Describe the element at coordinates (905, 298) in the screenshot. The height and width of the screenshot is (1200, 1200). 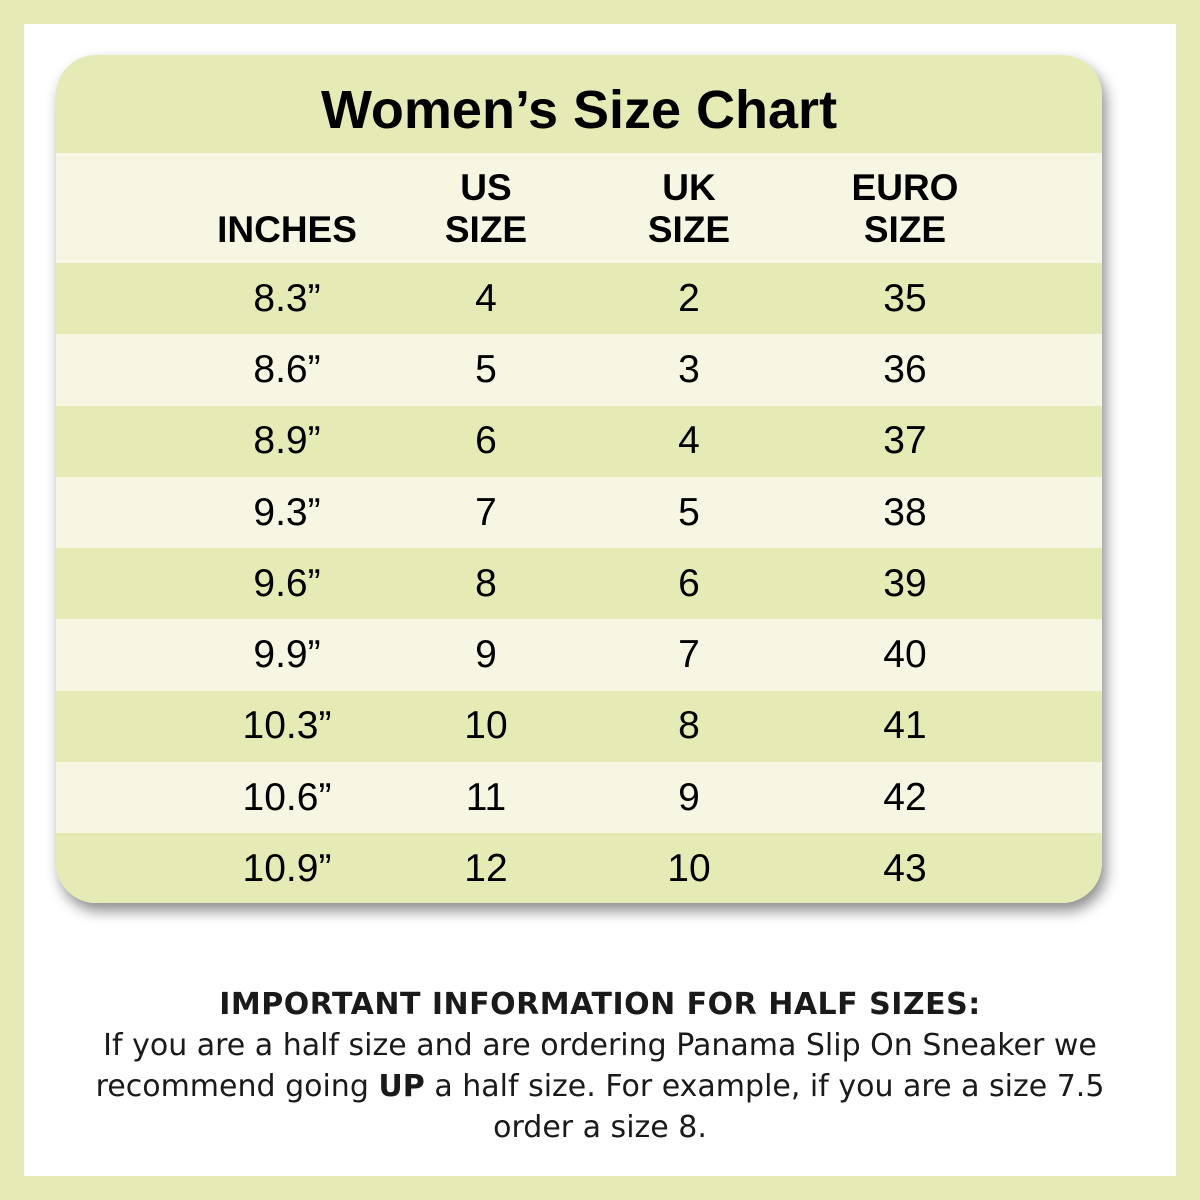
I see `cell-euro-size: 35` at that location.